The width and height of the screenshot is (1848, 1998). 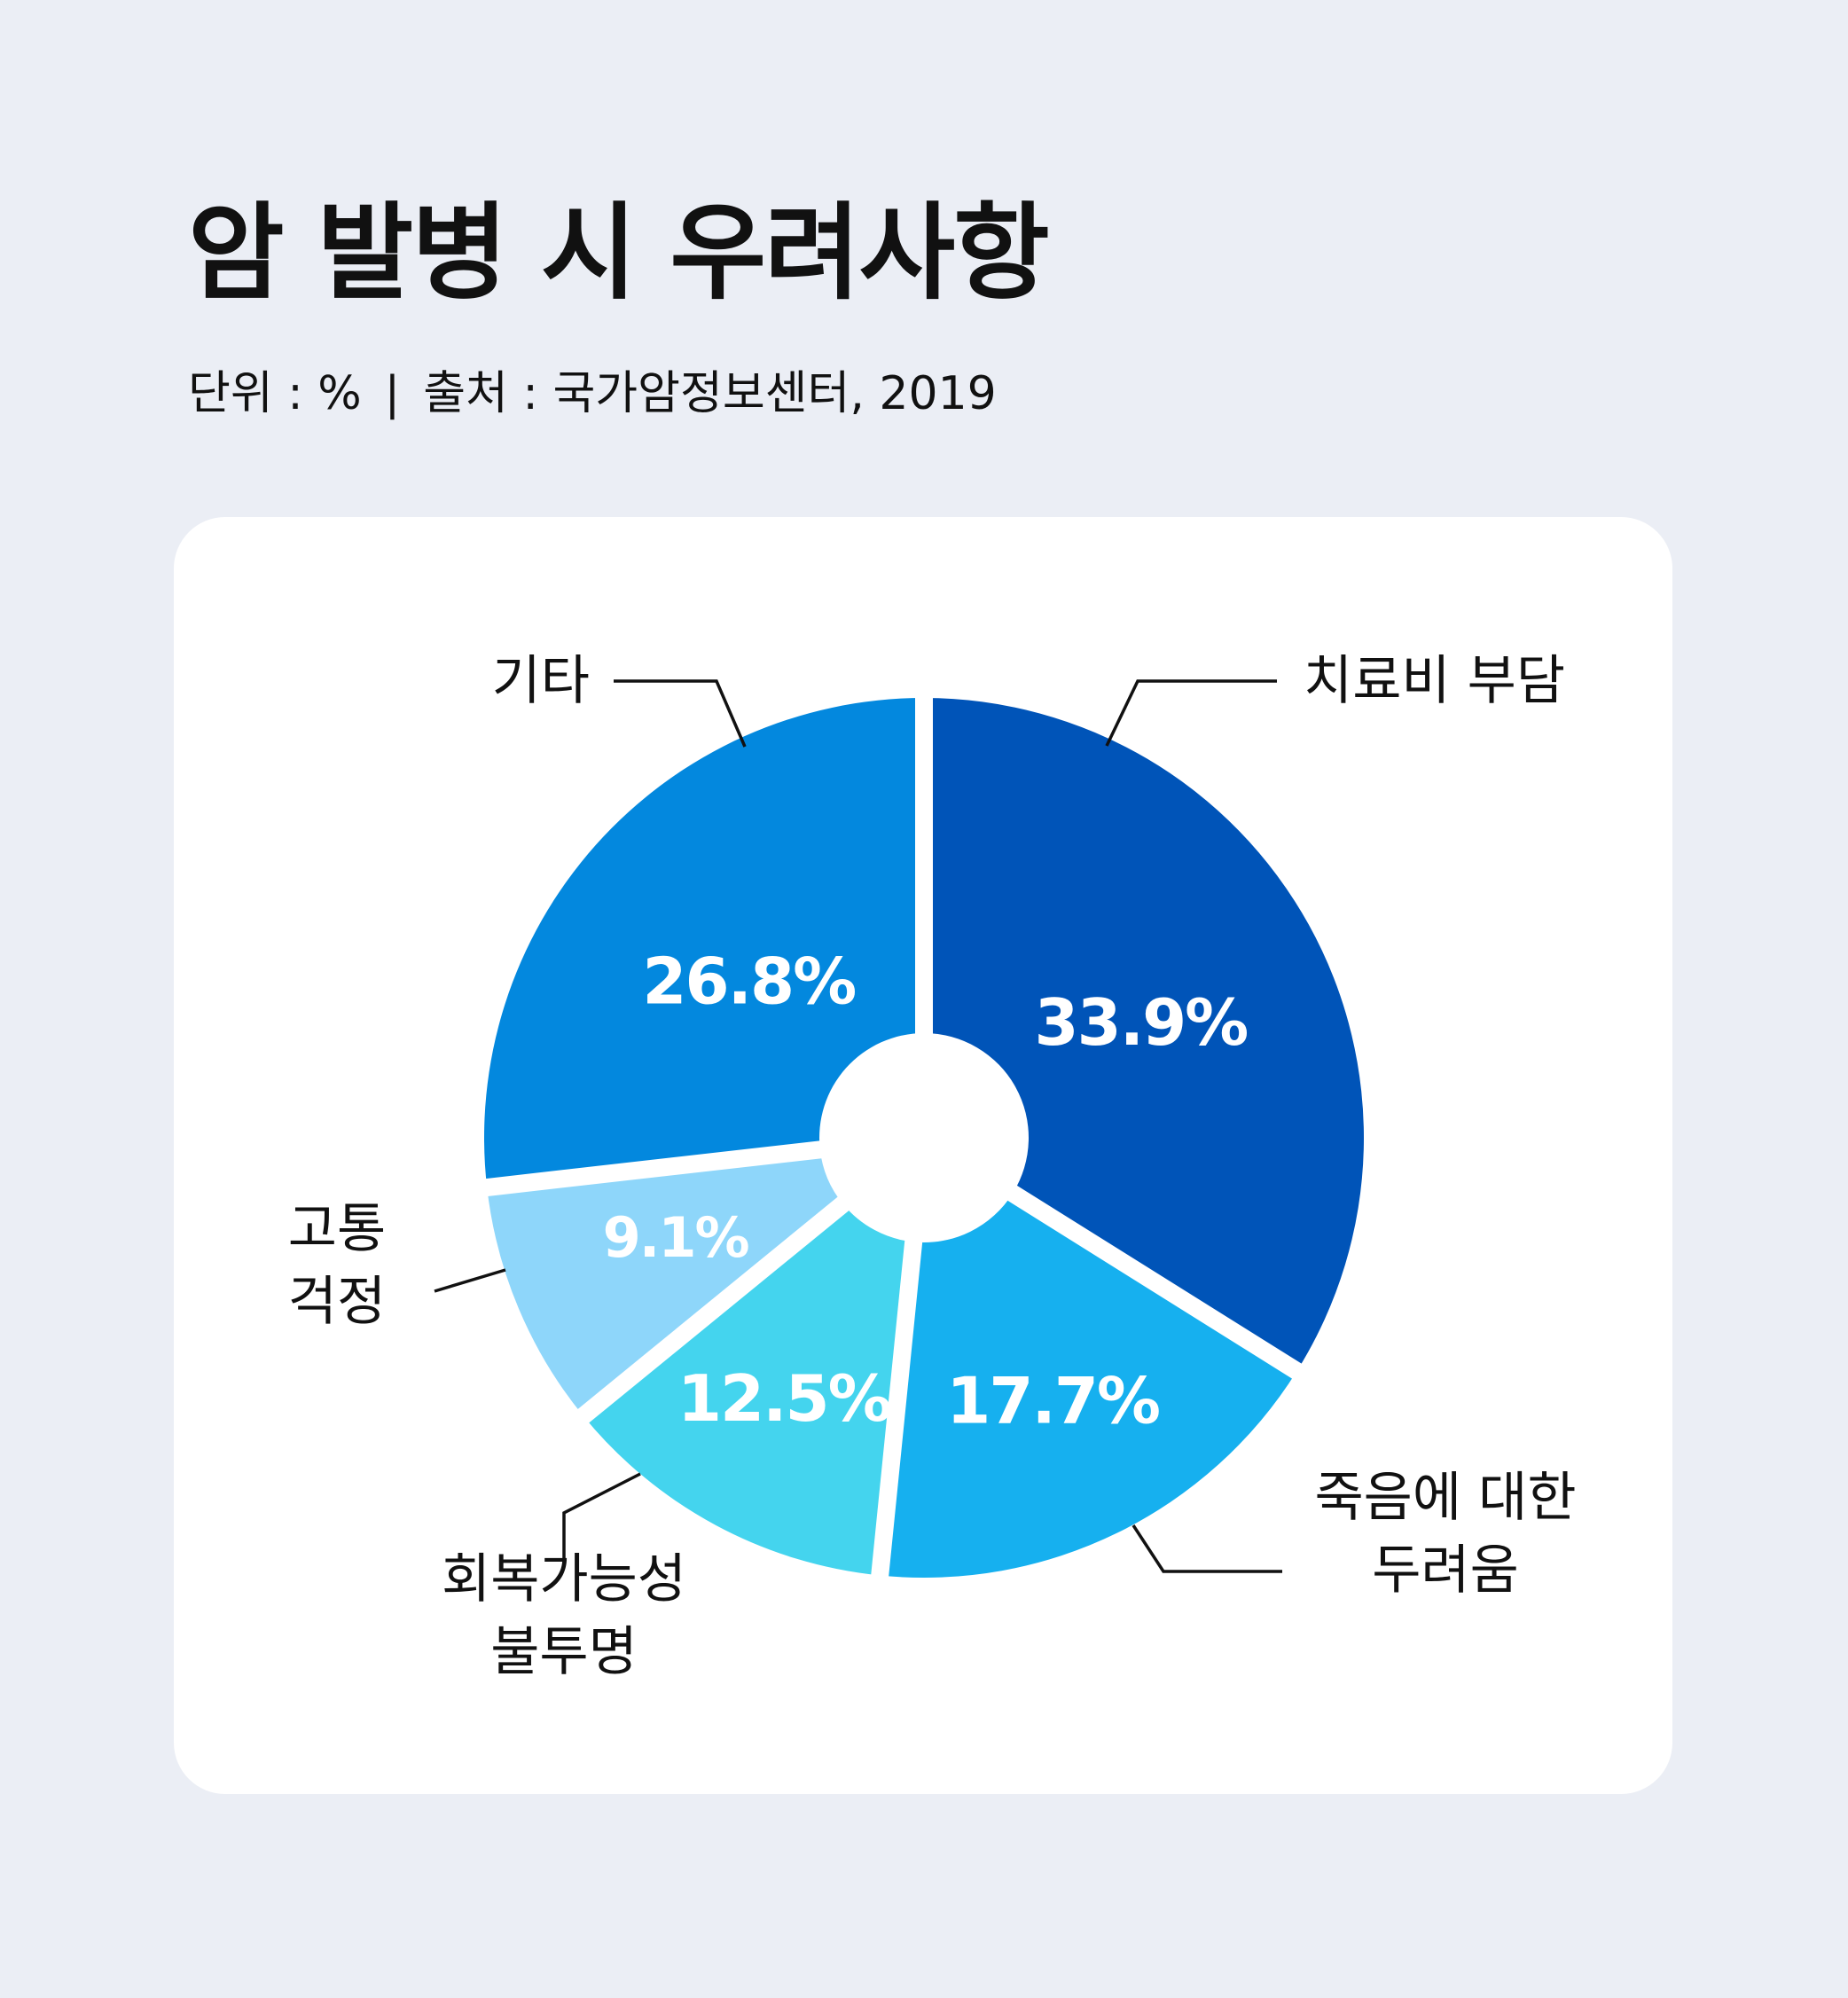 What do you see at coordinates (337, 1229) in the screenshot?
I see `category-label-pain-worry: 고통` at bounding box center [337, 1229].